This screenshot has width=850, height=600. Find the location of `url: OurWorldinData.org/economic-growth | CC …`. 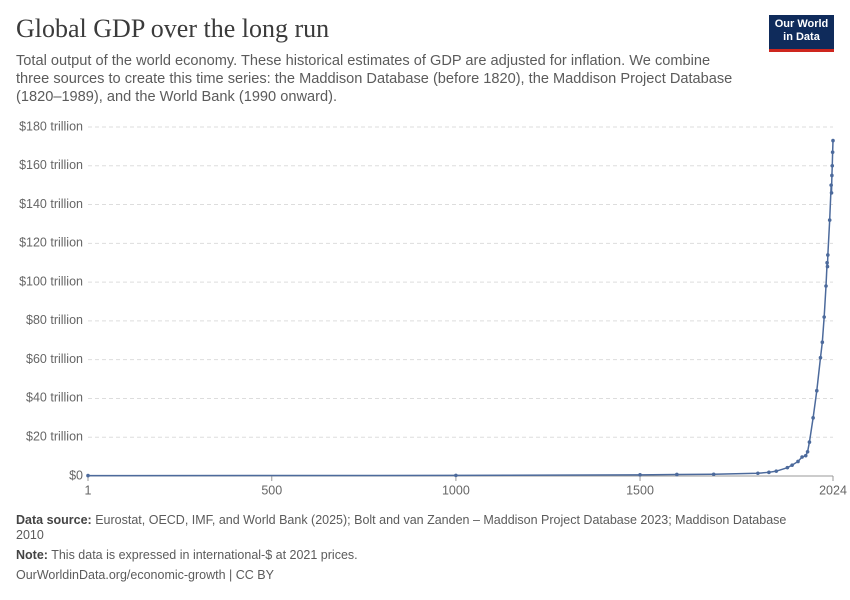

url: OurWorldinData.org/economic-growth | CC … is located at coordinates (145, 575).